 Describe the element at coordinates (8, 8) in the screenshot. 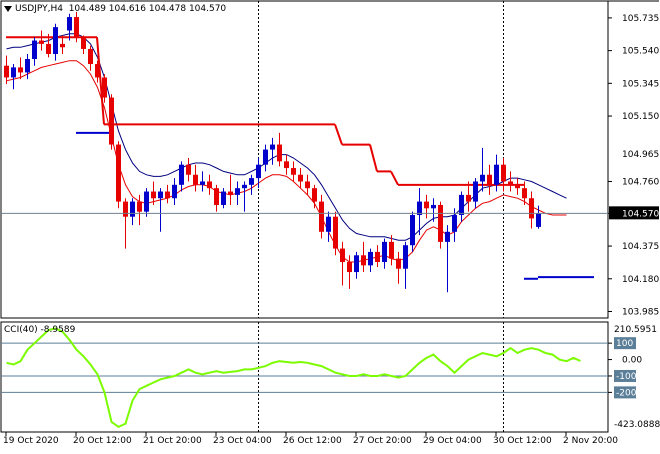

I see `collapse-triangle-icon` at that location.